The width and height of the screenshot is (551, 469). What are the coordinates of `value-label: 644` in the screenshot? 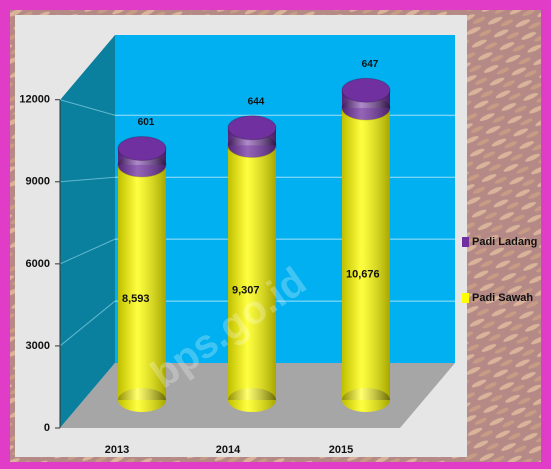 It's located at (256, 101).